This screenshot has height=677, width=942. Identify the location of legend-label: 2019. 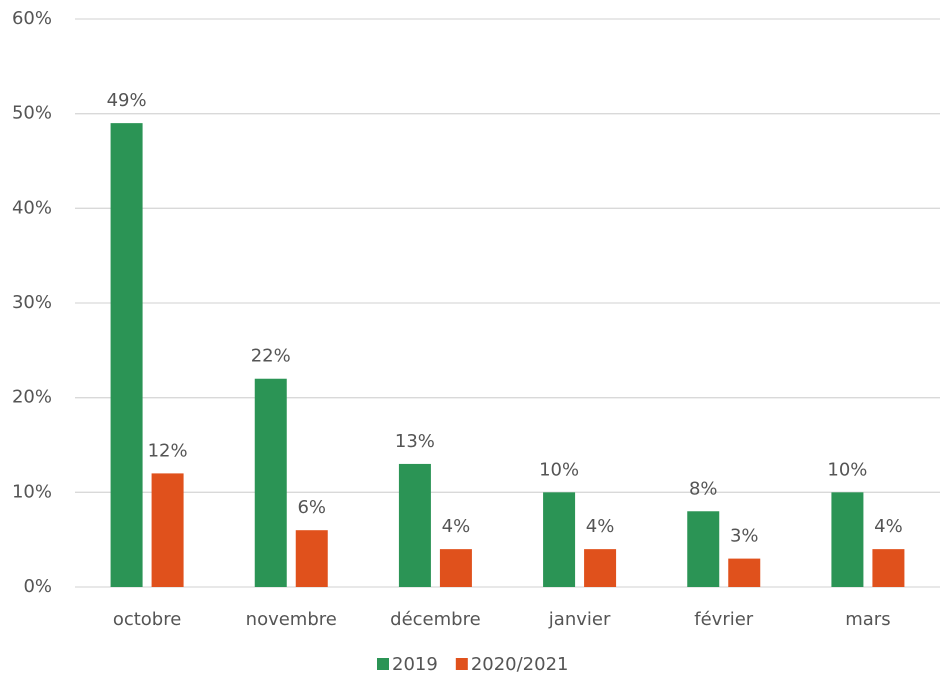
(415, 664).